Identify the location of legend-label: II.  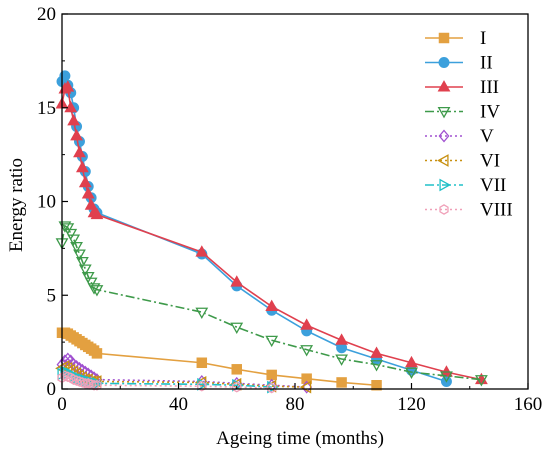
(486, 63).